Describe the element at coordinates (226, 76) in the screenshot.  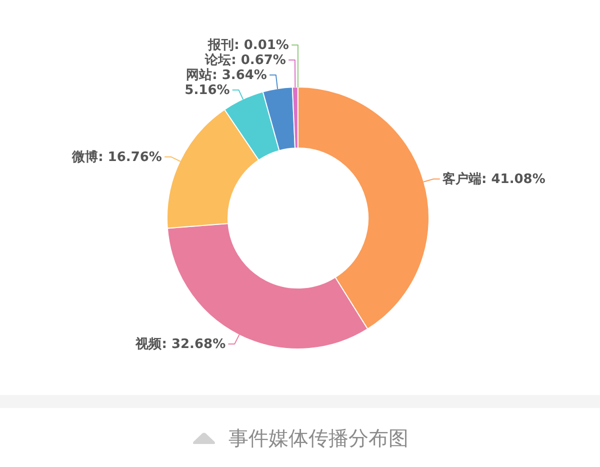
I see `slice-label: 网站: 3.64%` at that location.